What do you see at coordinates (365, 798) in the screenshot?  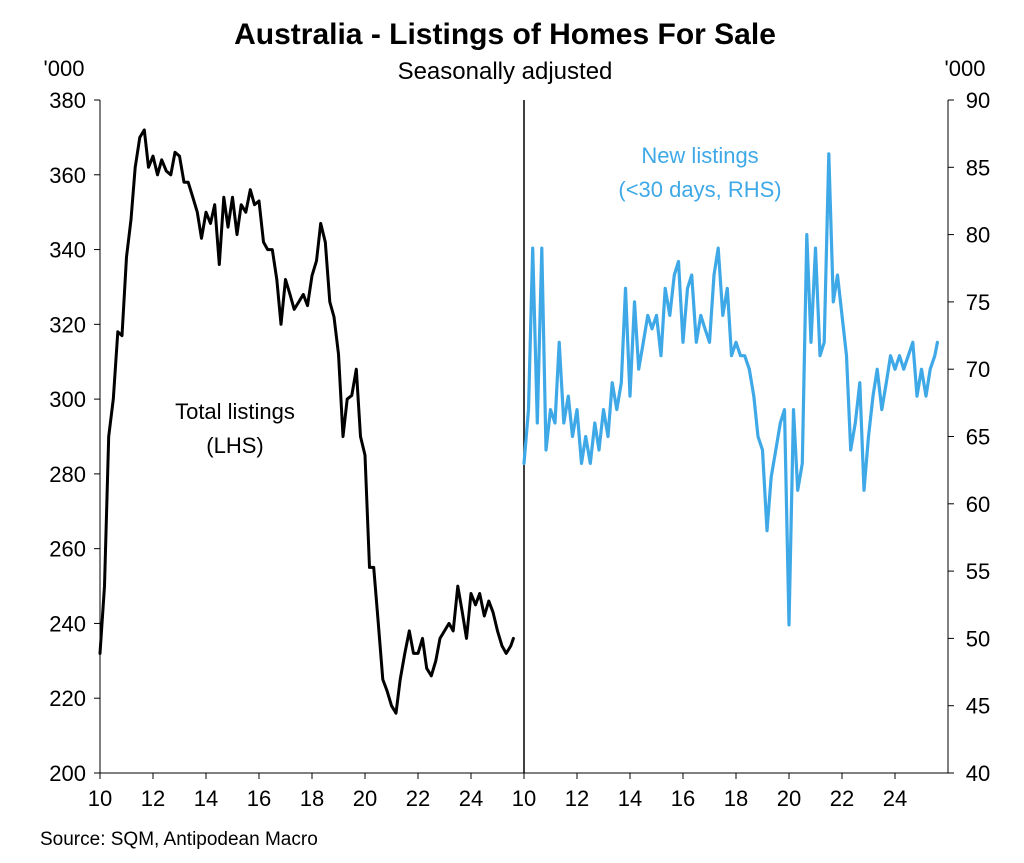 I see `x-tick-label-left: 20` at bounding box center [365, 798].